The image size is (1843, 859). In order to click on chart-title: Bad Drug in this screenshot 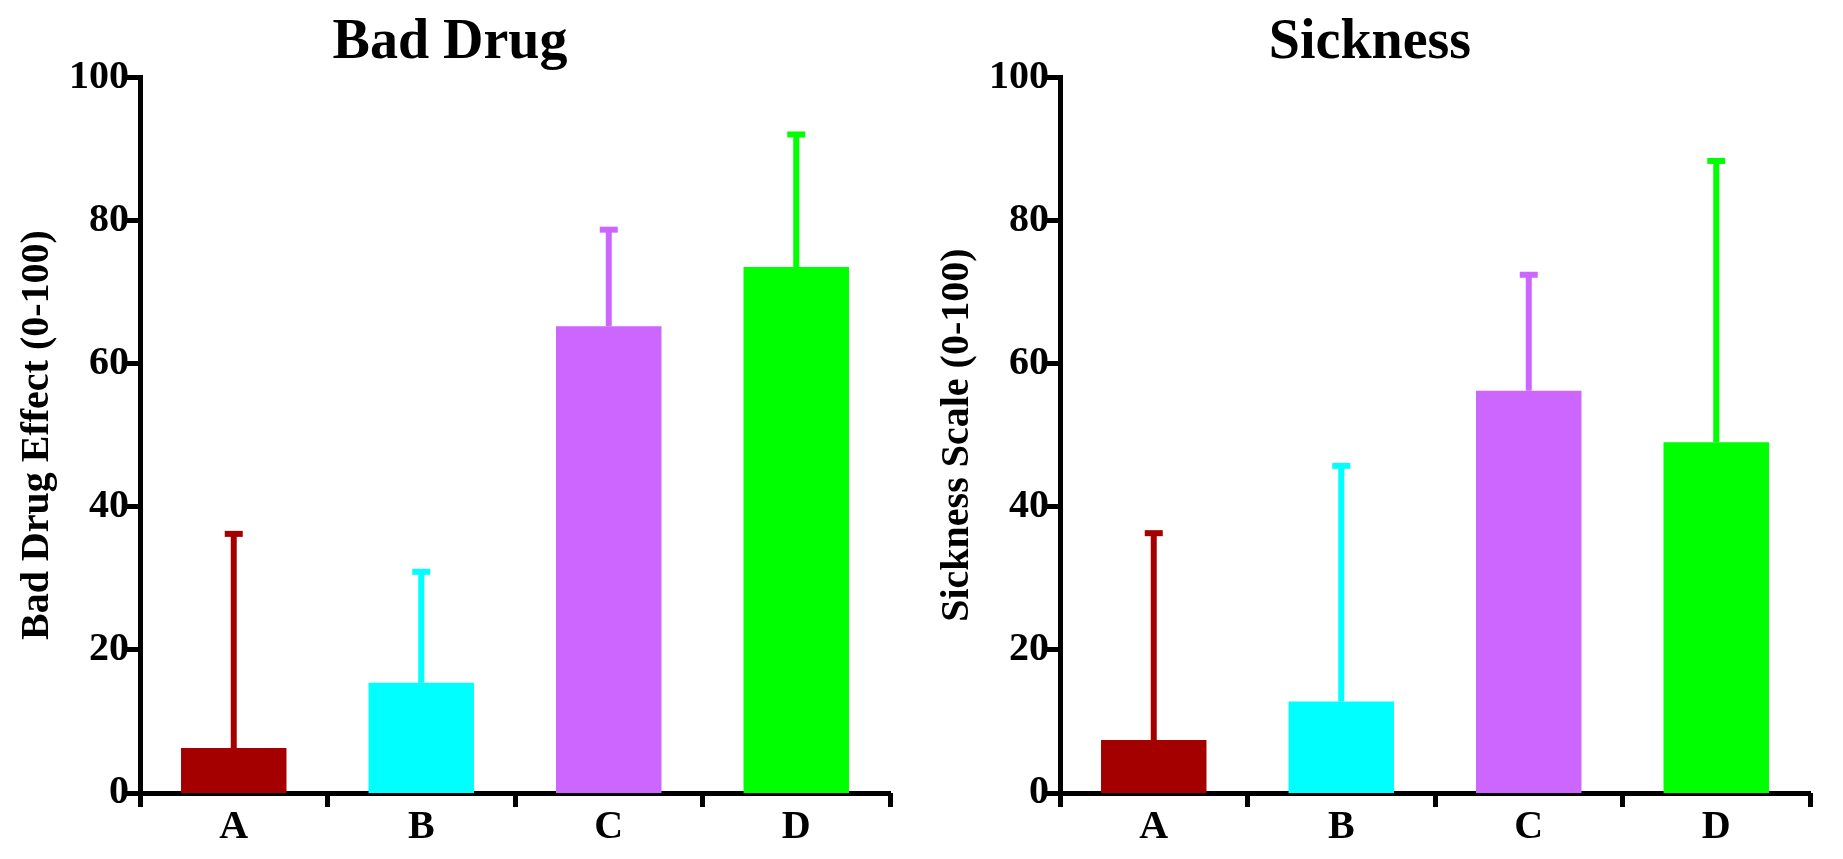, I will do `click(450, 39)`.